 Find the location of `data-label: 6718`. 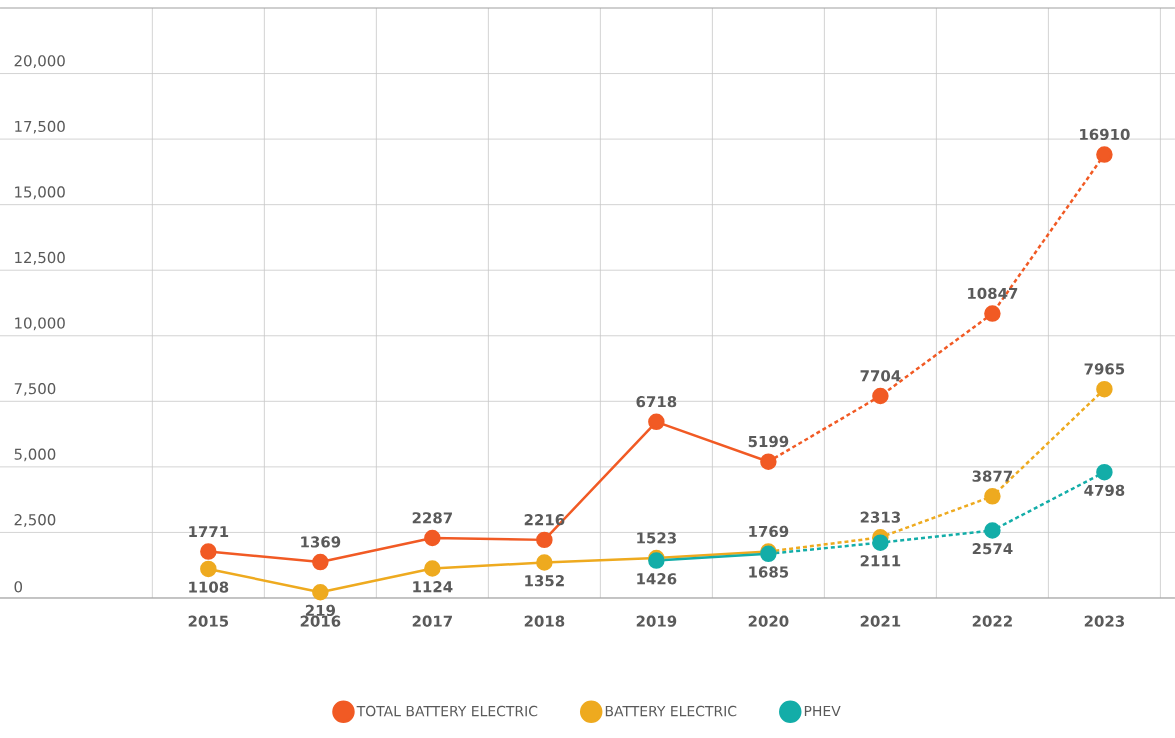

data-label: 6718 is located at coordinates (656, 402).